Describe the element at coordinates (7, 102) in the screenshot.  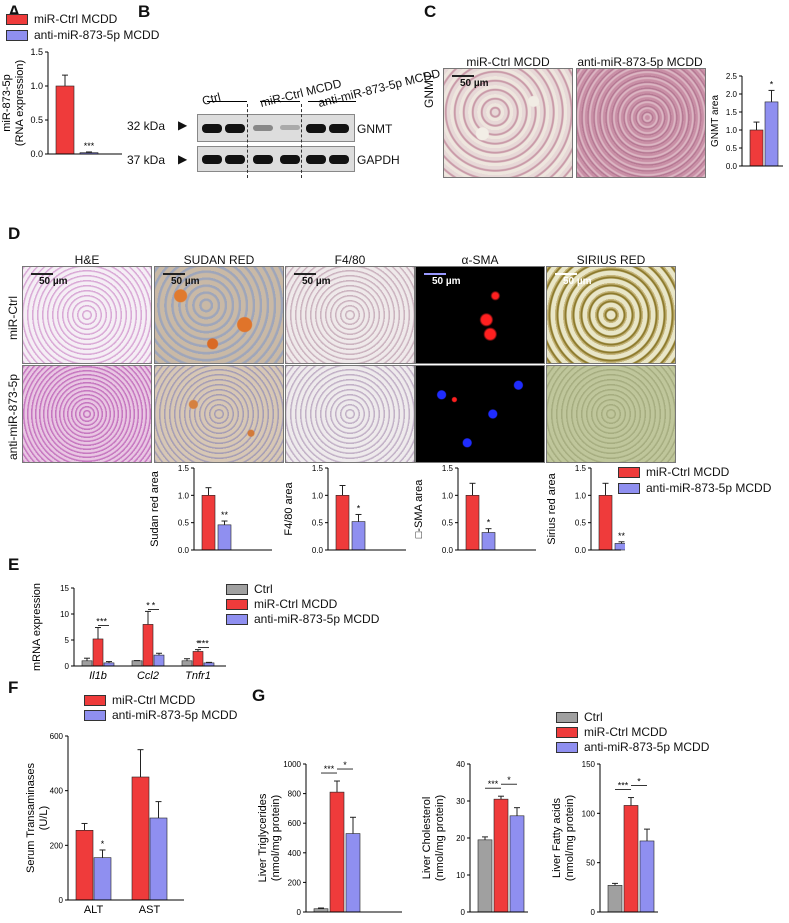
I see `y-axis-label: miR-873-5p` at that location.